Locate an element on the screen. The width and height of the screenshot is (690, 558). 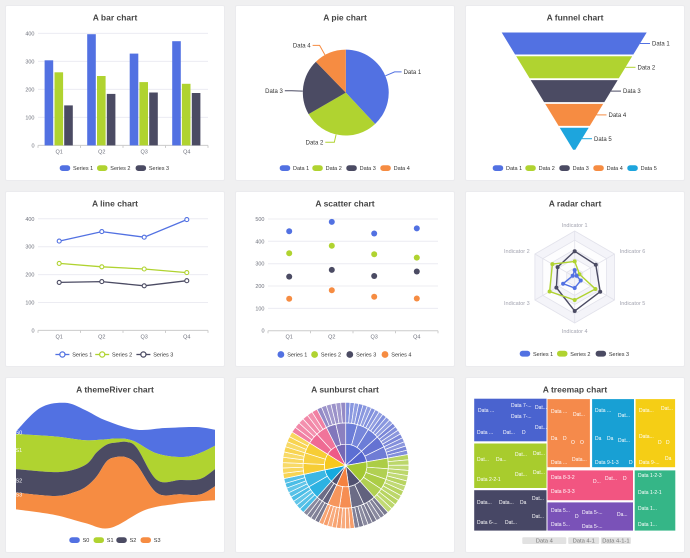
svg-text: A scatter chart is located at coordinates (344, 203).